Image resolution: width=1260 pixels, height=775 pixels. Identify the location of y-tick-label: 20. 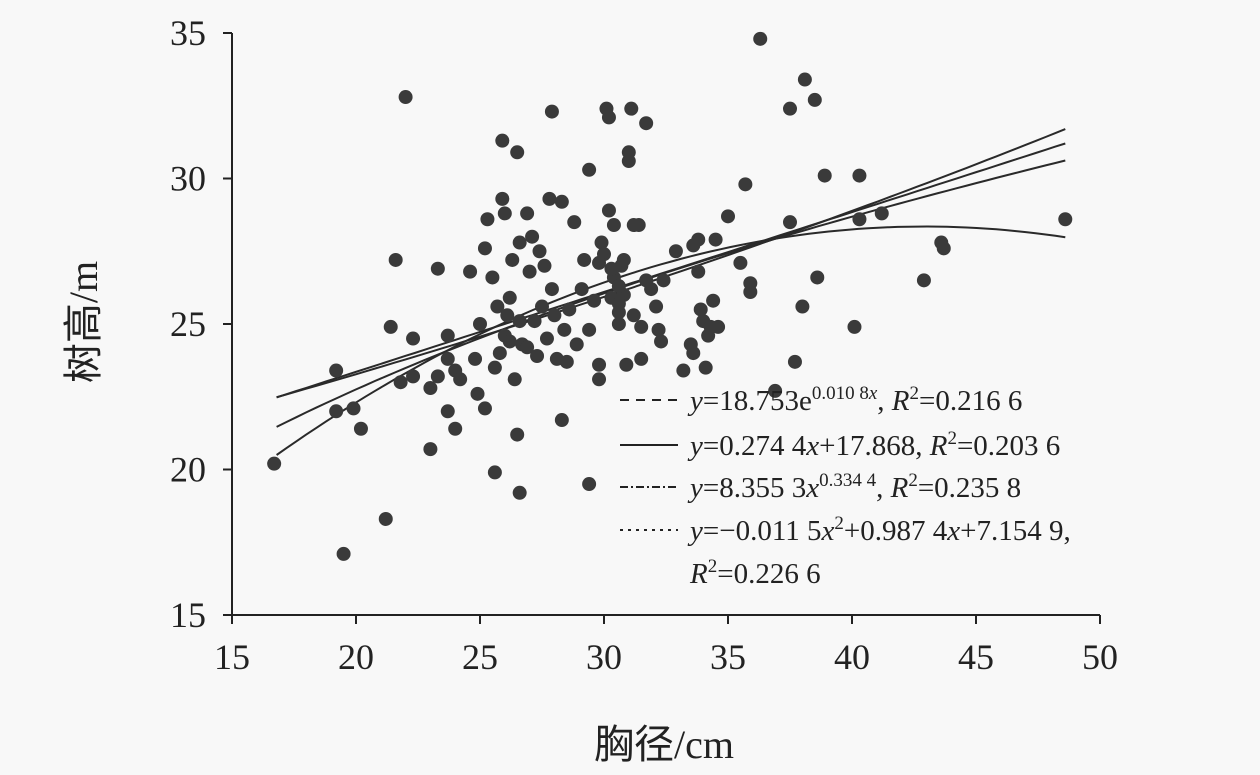
(188, 470).